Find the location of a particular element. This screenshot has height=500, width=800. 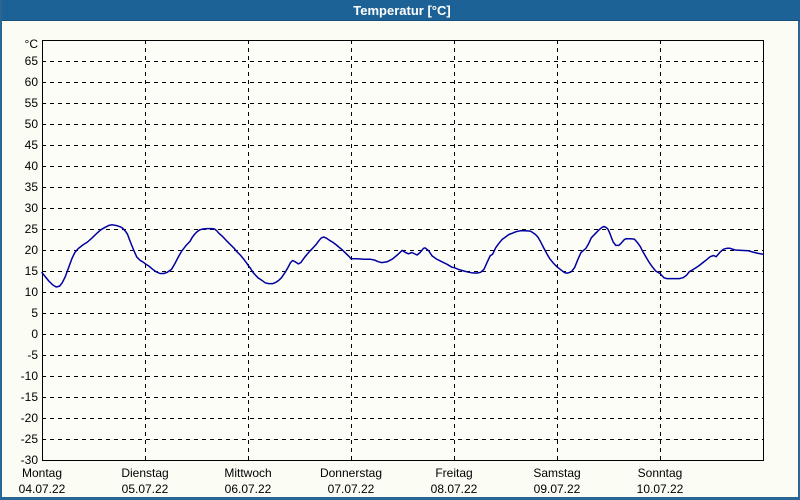

y-tick-label: 5 is located at coordinates (34, 313).